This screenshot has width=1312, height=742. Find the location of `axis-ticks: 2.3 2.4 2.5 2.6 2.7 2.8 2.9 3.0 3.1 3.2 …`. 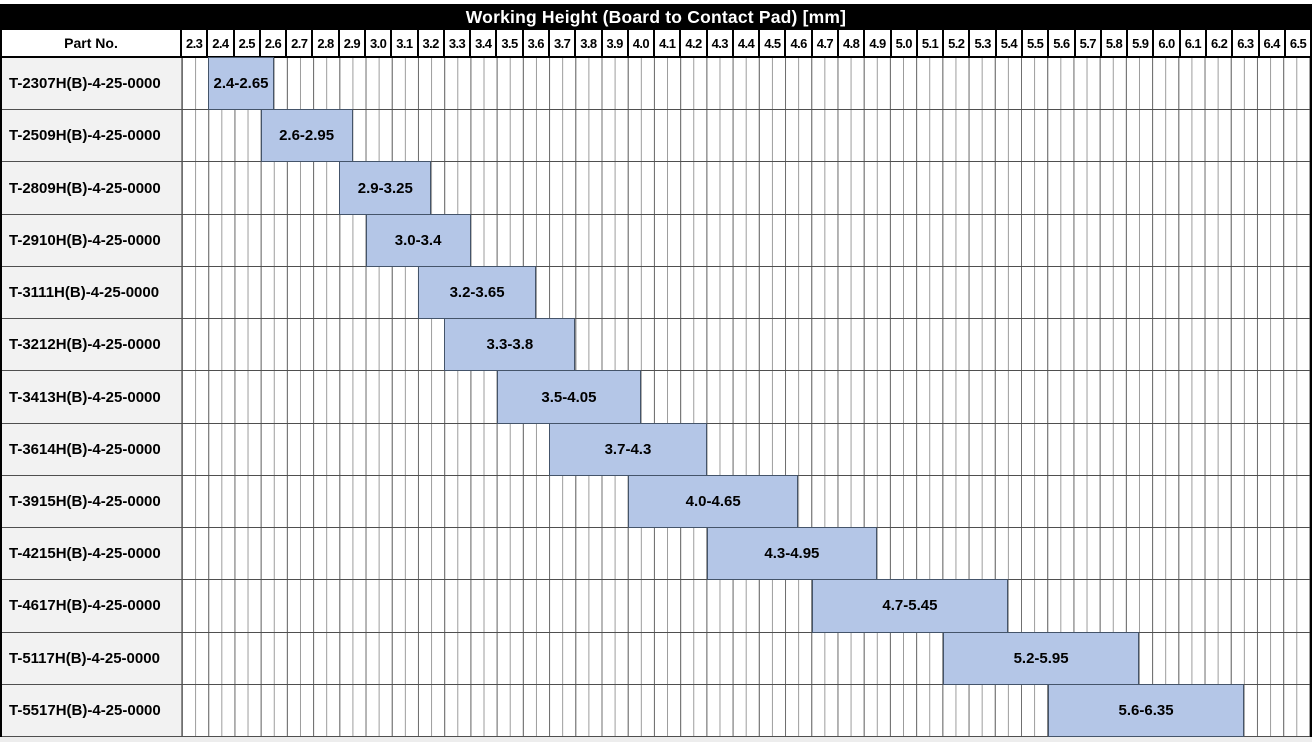

axis-ticks: 2.3 2.4 2.5 2.6 2.7 2.8 2.9 3.0 3.1 3.2 … is located at coordinates (746, 43).